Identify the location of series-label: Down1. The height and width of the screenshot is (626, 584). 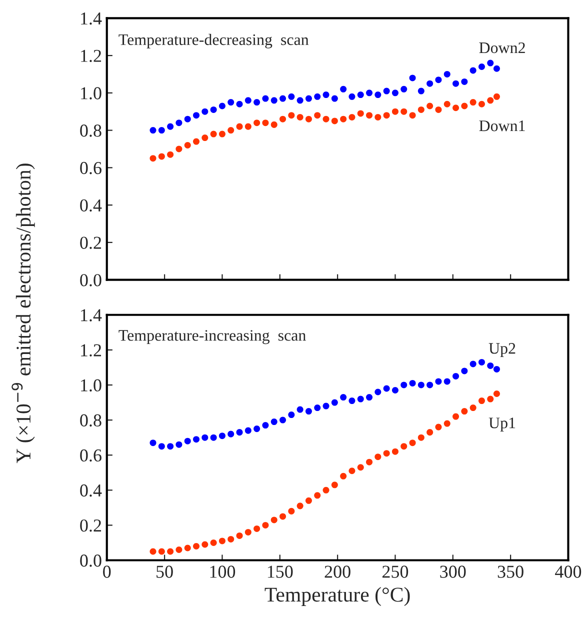
(502, 126).